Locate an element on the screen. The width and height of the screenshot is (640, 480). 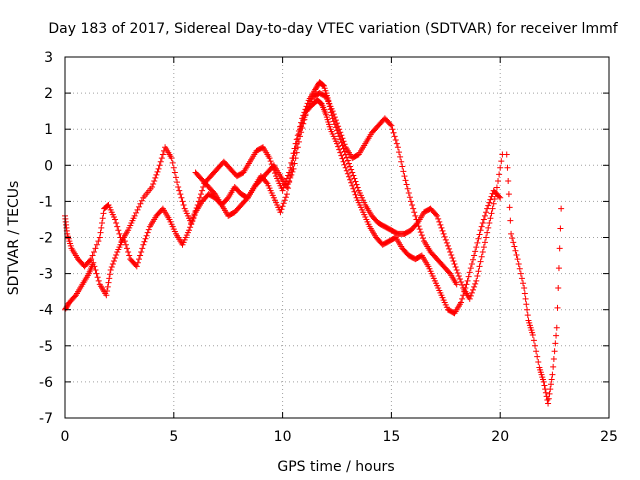
y-tick-label: -4 is located at coordinates (46, 311).